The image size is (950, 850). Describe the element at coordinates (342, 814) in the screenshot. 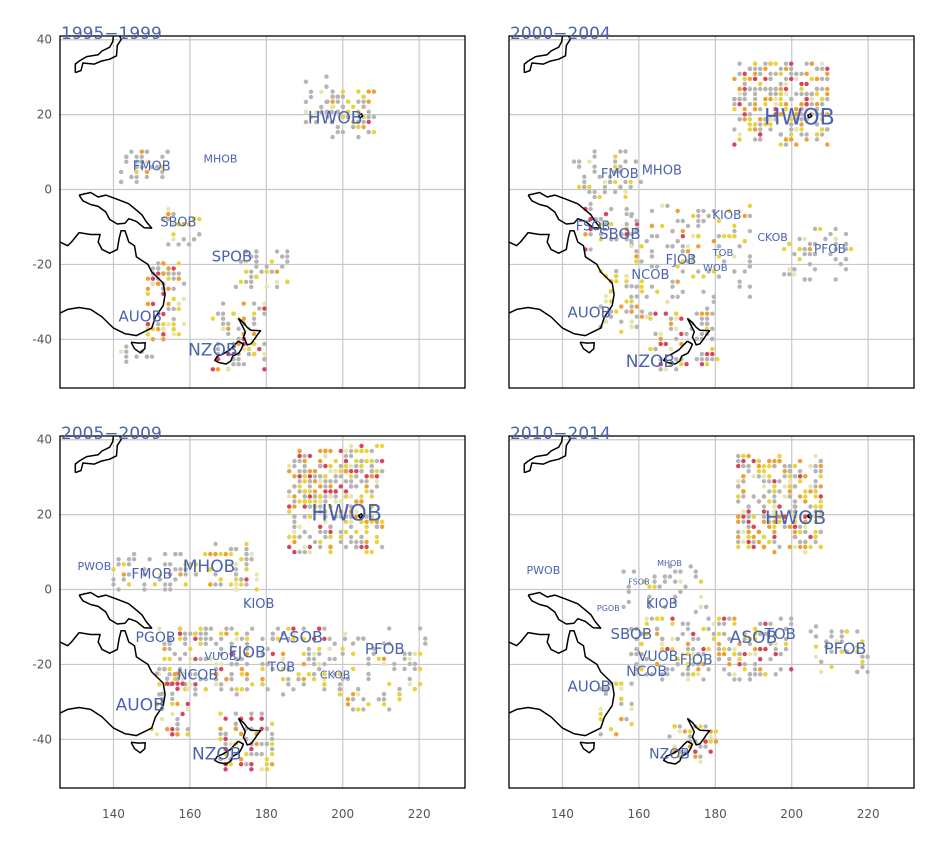

I see `x-tick-label: 200` at that location.